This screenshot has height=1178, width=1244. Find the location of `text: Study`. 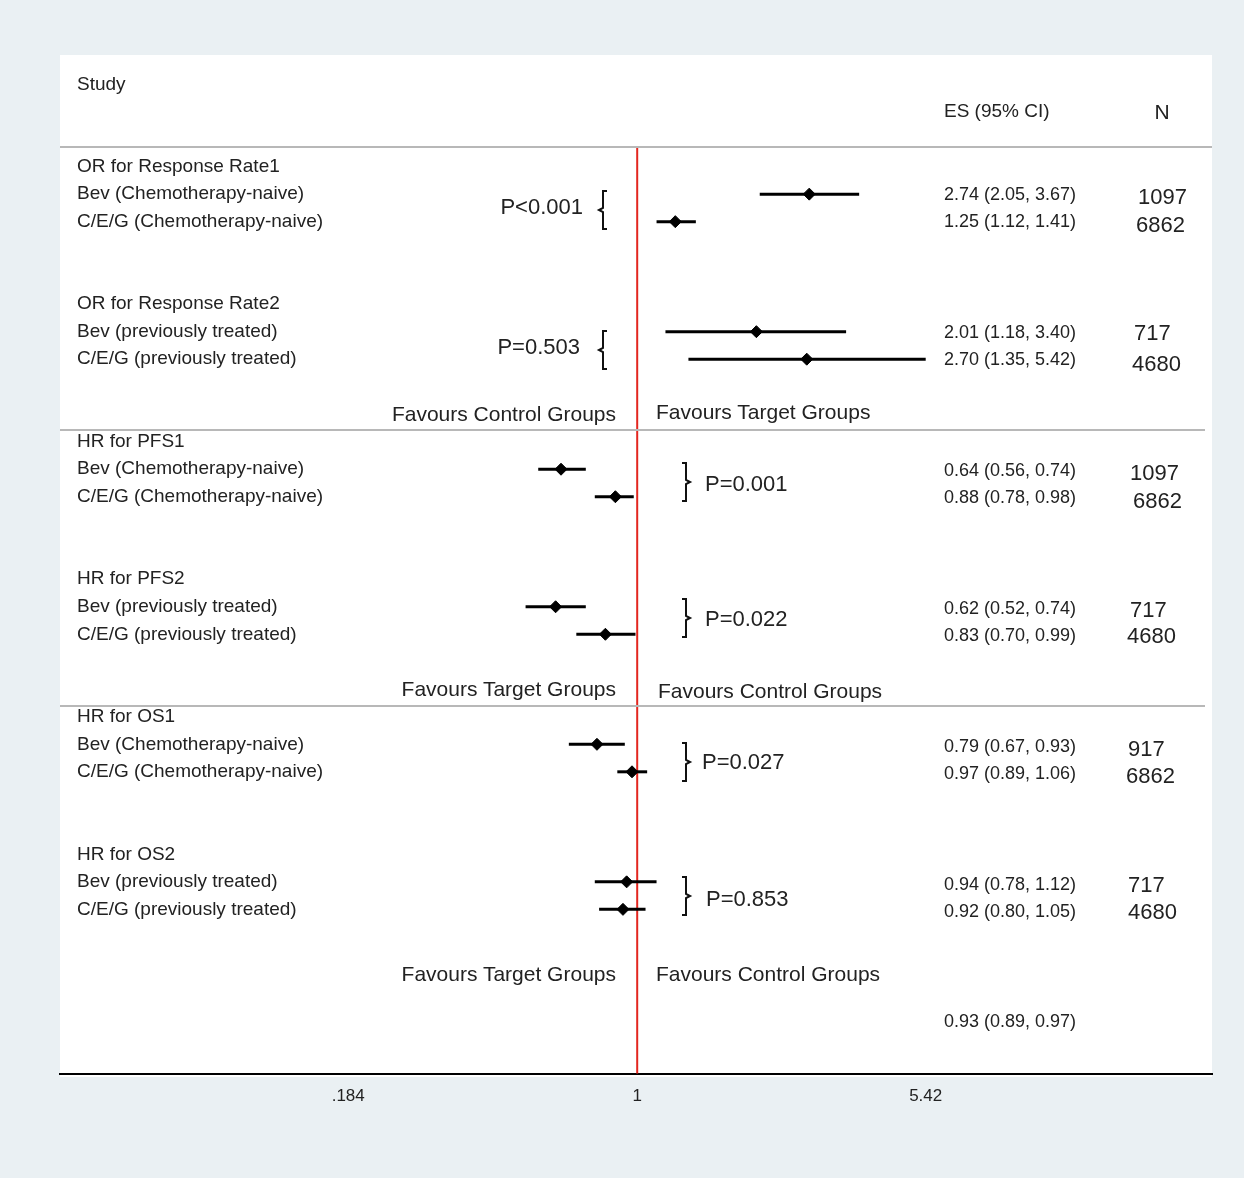

text: Study is located at coordinates (102, 84).